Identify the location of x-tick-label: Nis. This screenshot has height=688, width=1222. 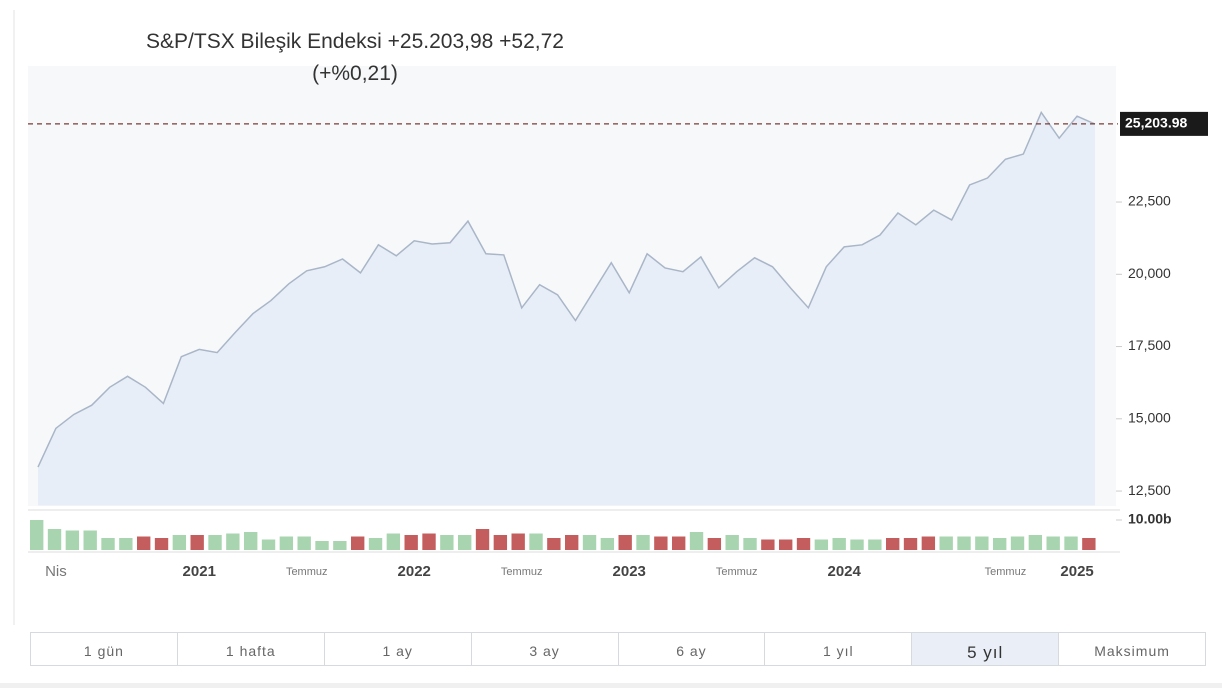
(56, 571).